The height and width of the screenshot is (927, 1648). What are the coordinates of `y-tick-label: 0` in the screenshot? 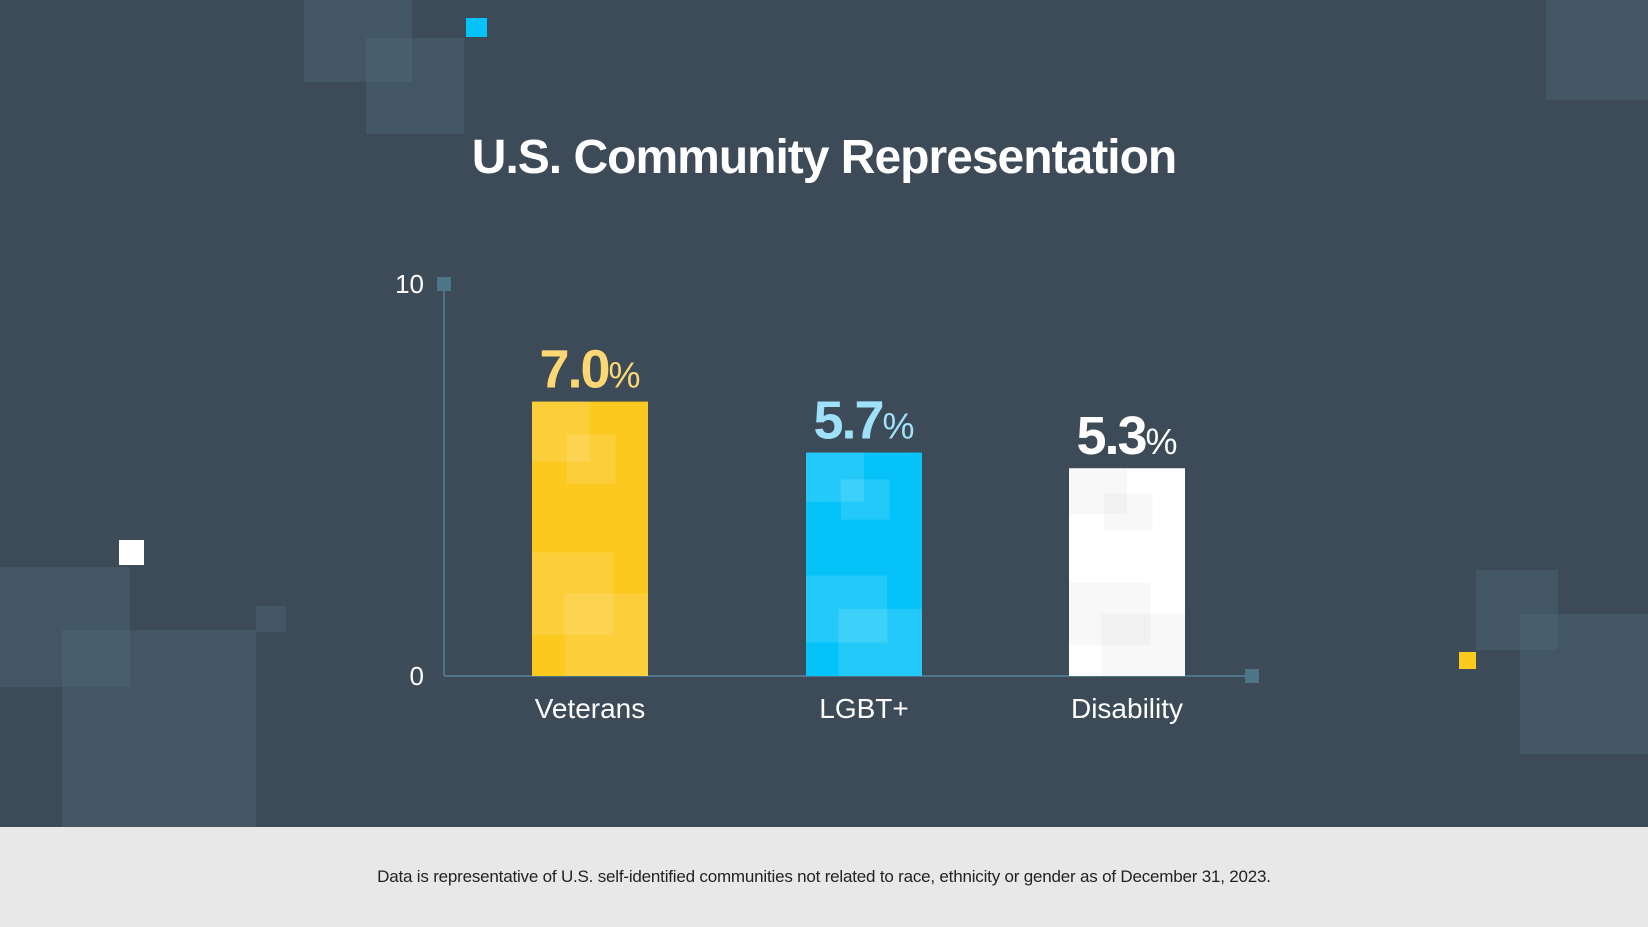 It's located at (417, 676).